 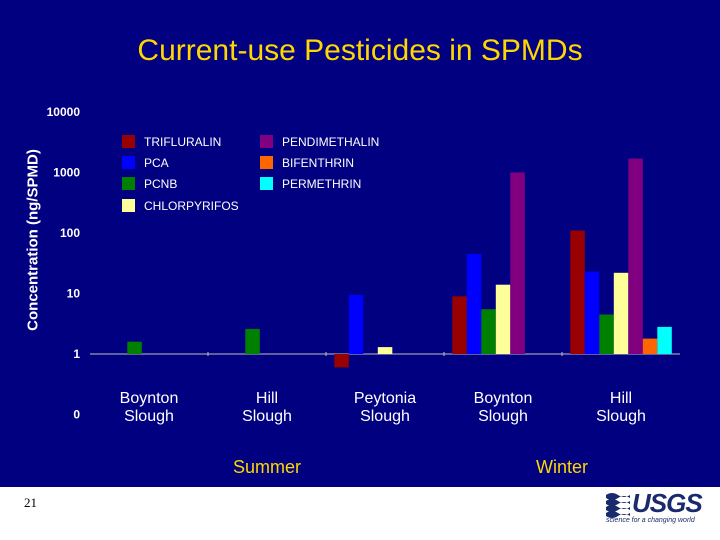 What do you see at coordinates (664, 340) in the screenshot?
I see `bar-permethrin` at bounding box center [664, 340].